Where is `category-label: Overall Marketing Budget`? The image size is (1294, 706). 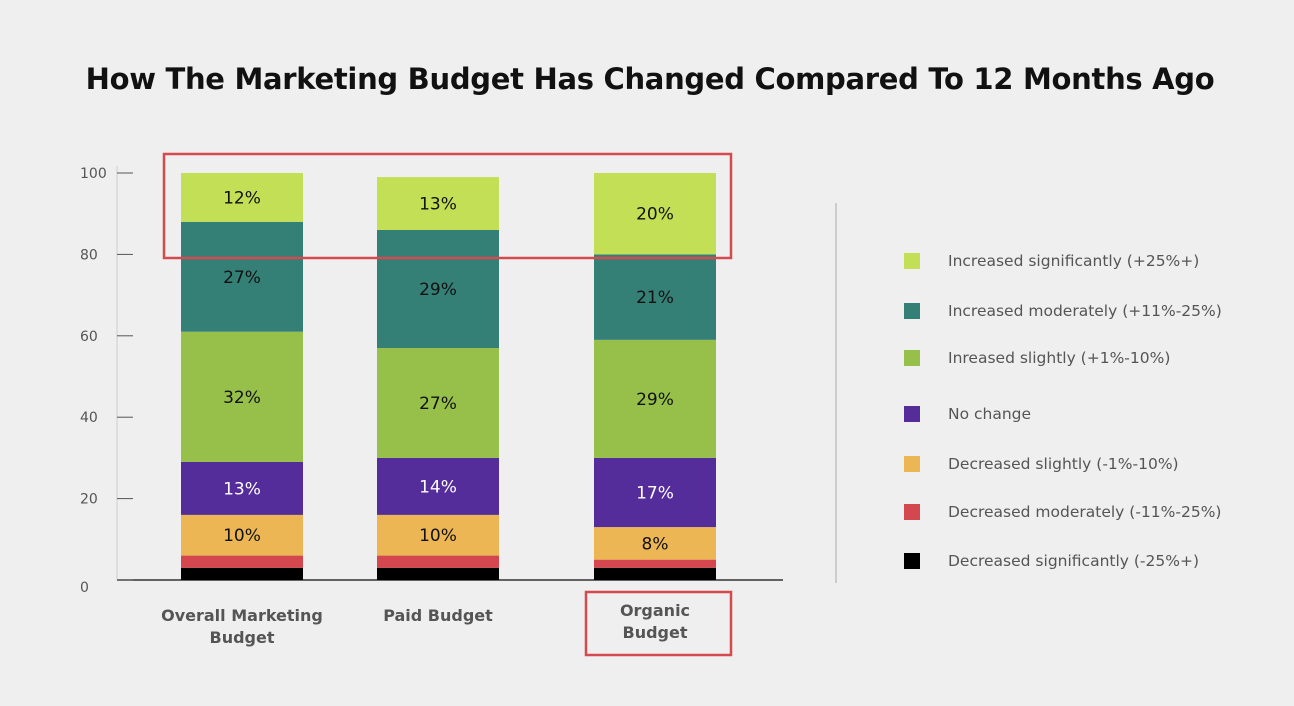 category-label: Overall Marketing Budget is located at coordinates (242, 626).